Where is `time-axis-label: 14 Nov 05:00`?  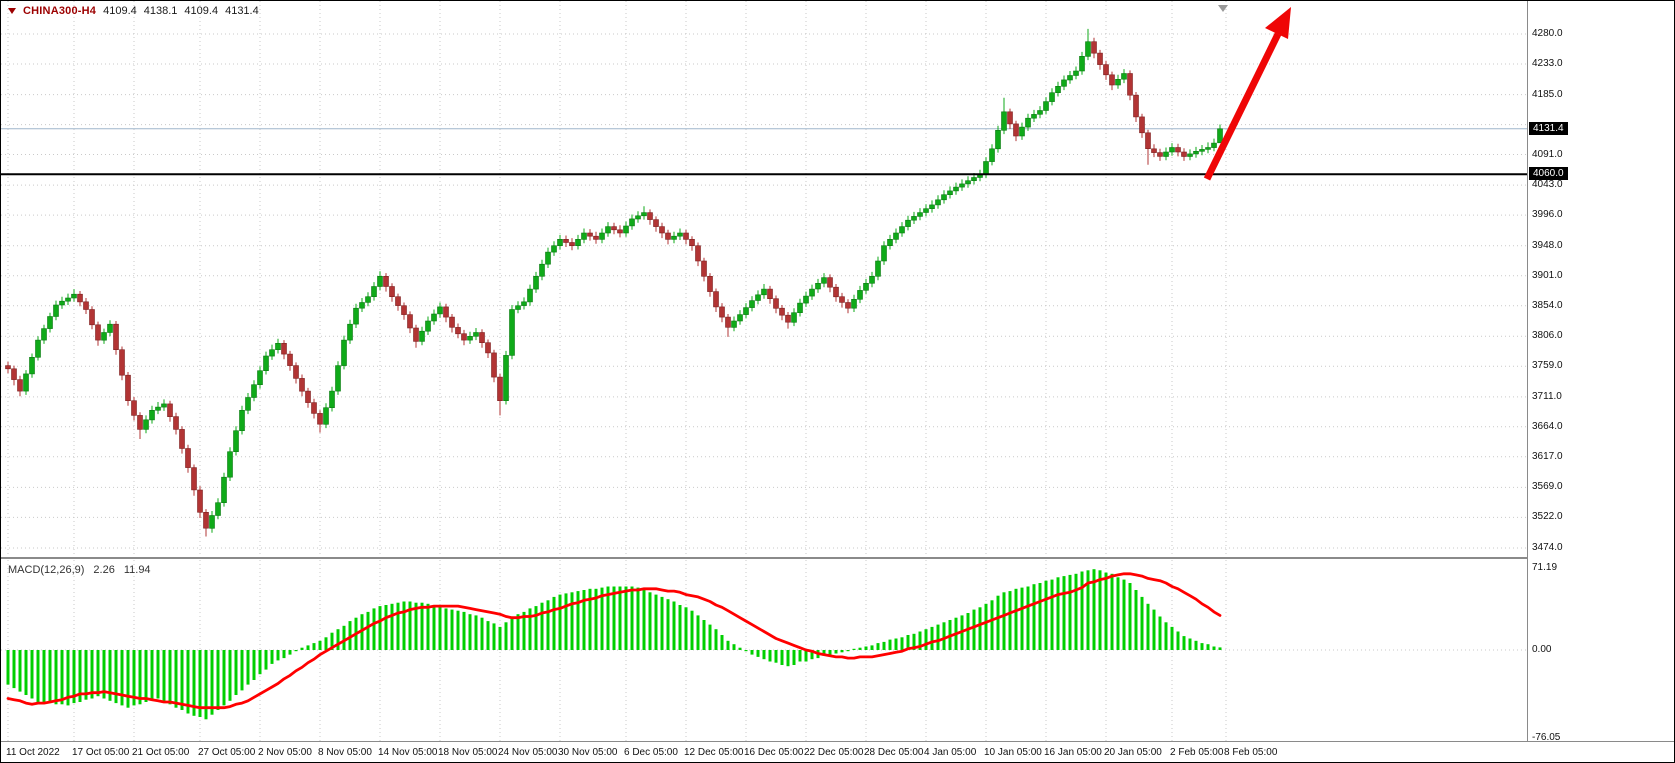
time-axis-label: 14 Nov 05:00 is located at coordinates (408, 752).